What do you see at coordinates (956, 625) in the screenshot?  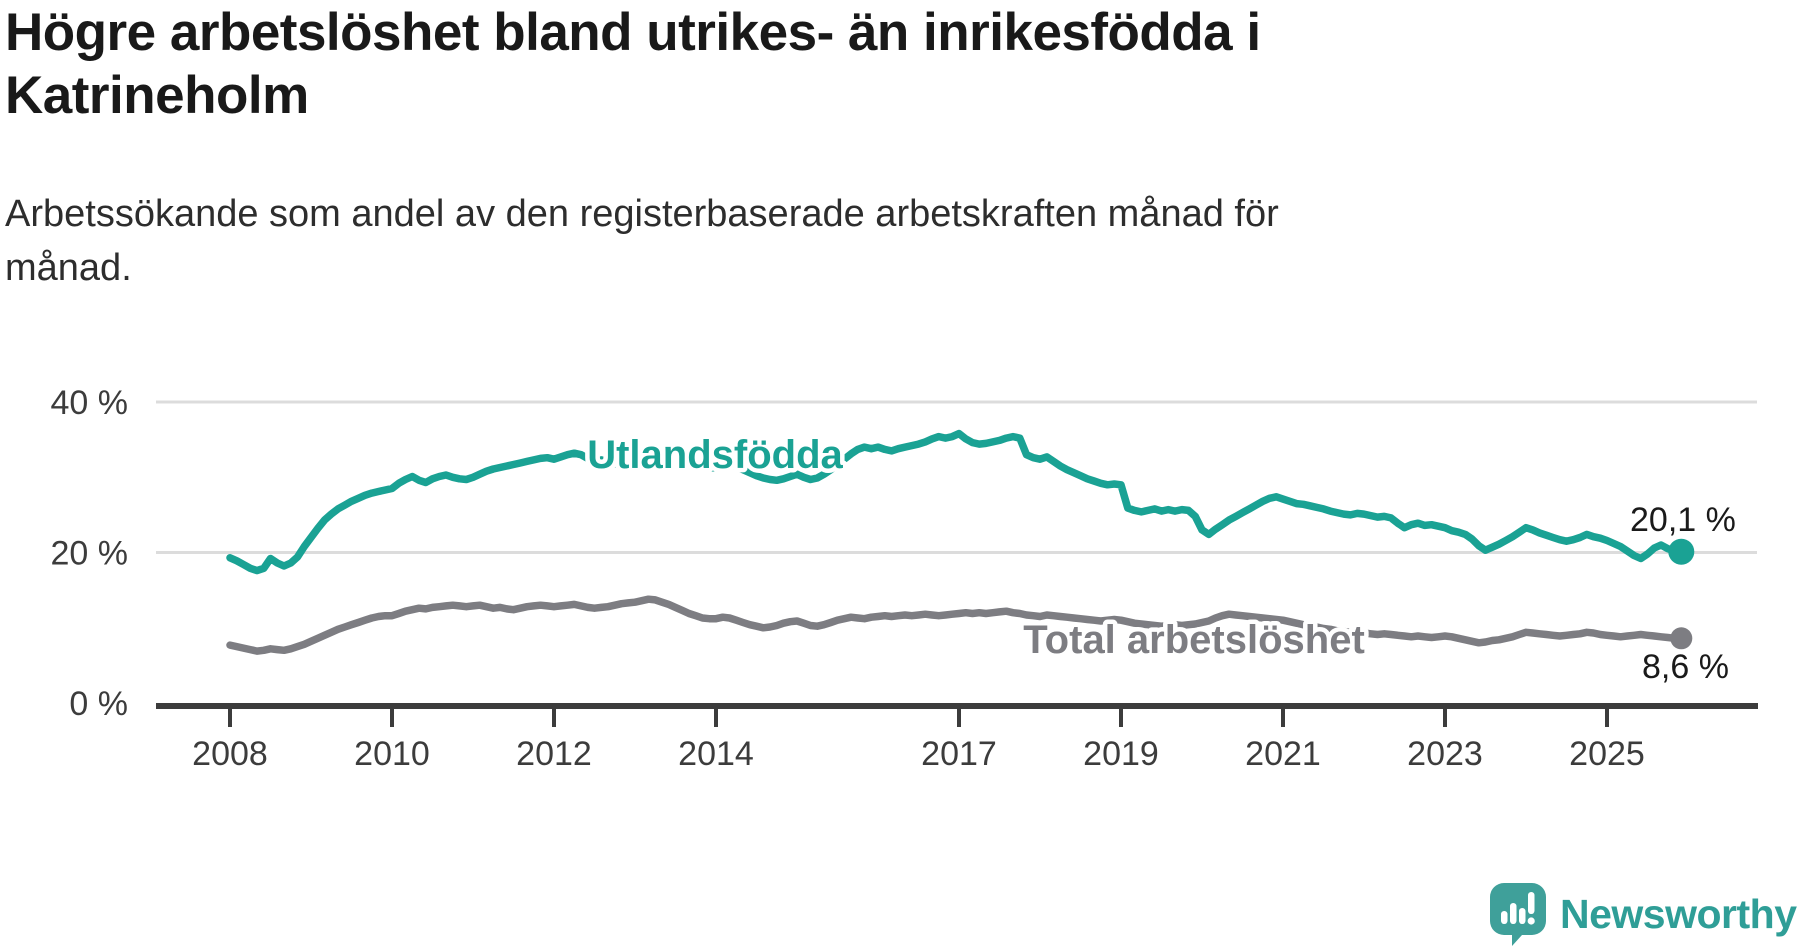 I see `total-arbetsloshet-line` at bounding box center [956, 625].